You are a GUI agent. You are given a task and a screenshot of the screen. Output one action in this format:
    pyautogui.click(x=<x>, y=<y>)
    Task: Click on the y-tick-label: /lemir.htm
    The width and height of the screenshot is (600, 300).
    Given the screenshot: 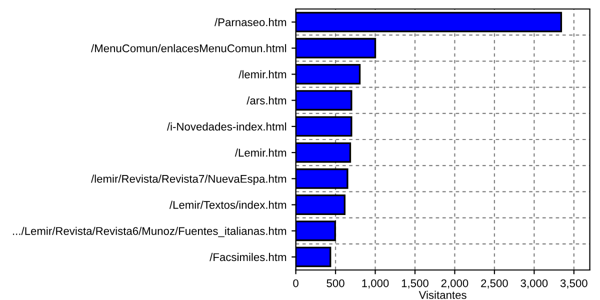 What is the action you would take?
    pyautogui.click(x=262, y=74)
    